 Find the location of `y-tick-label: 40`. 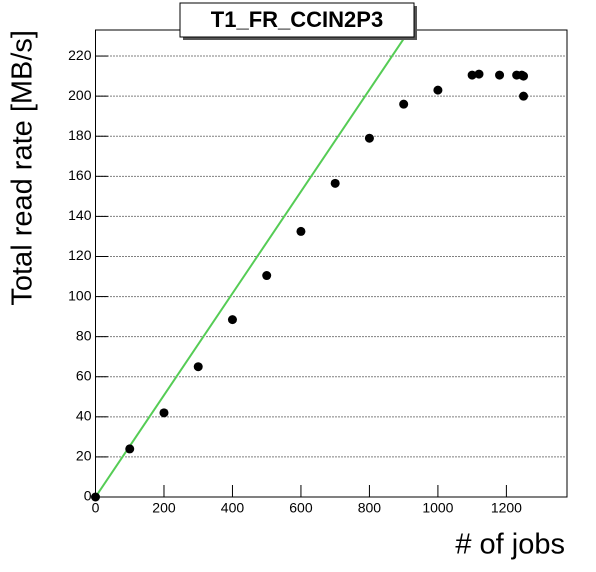

y-tick-label: 40 is located at coordinates (84, 416).